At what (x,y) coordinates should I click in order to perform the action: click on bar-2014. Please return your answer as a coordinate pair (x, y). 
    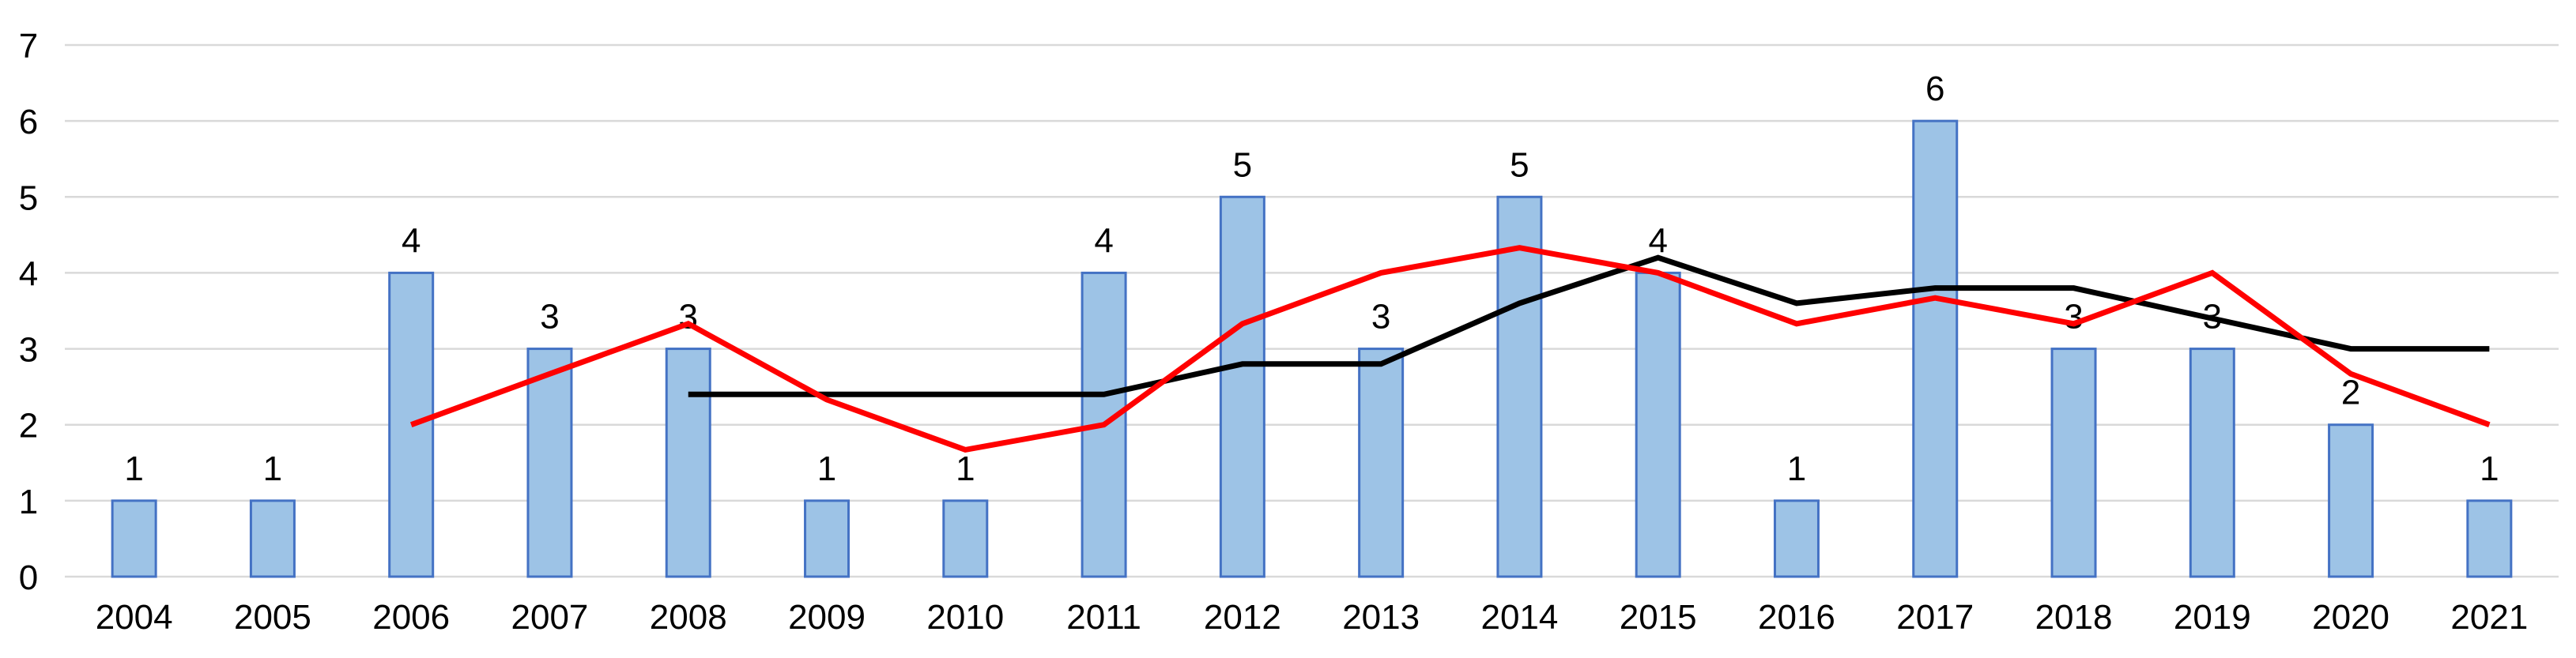
    Looking at the image, I should click on (1519, 386).